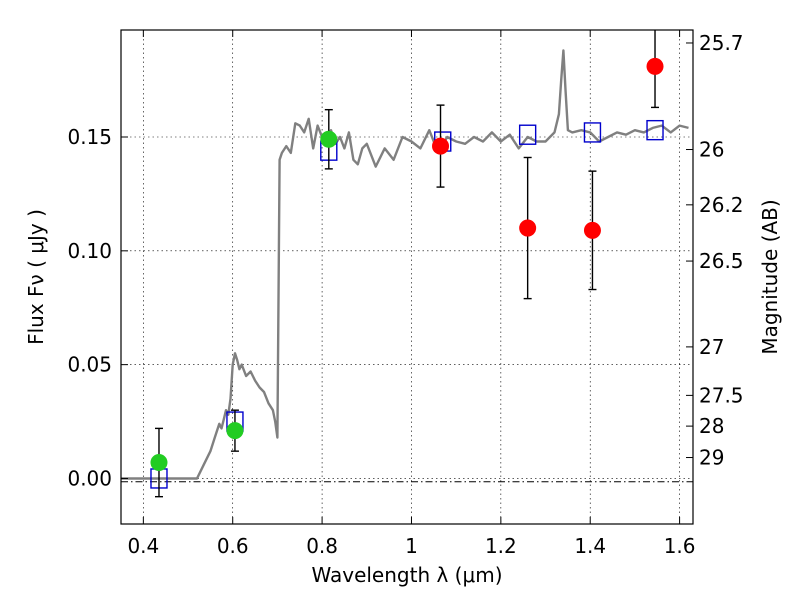 The height and width of the screenshot is (600, 800). Describe the element at coordinates (711, 347) in the screenshot. I see `magnitude-tick-label: 27` at that location.